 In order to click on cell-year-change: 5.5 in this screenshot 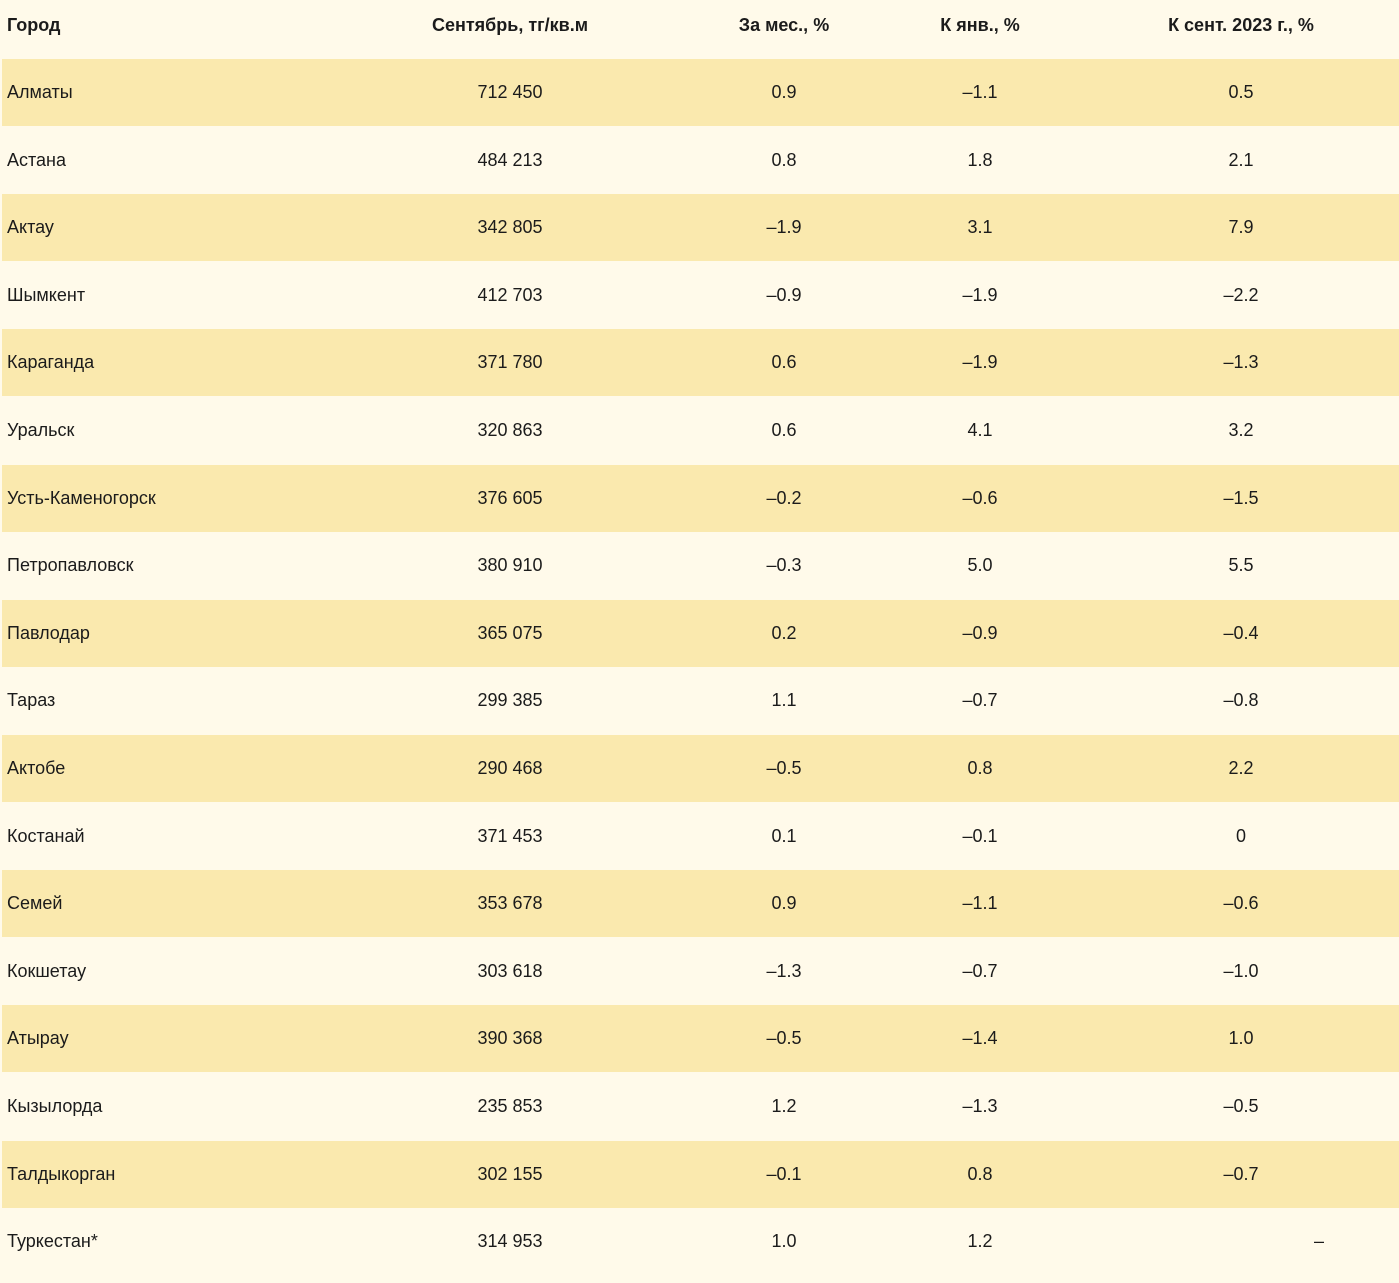, I will do `click(1241, 565)`.